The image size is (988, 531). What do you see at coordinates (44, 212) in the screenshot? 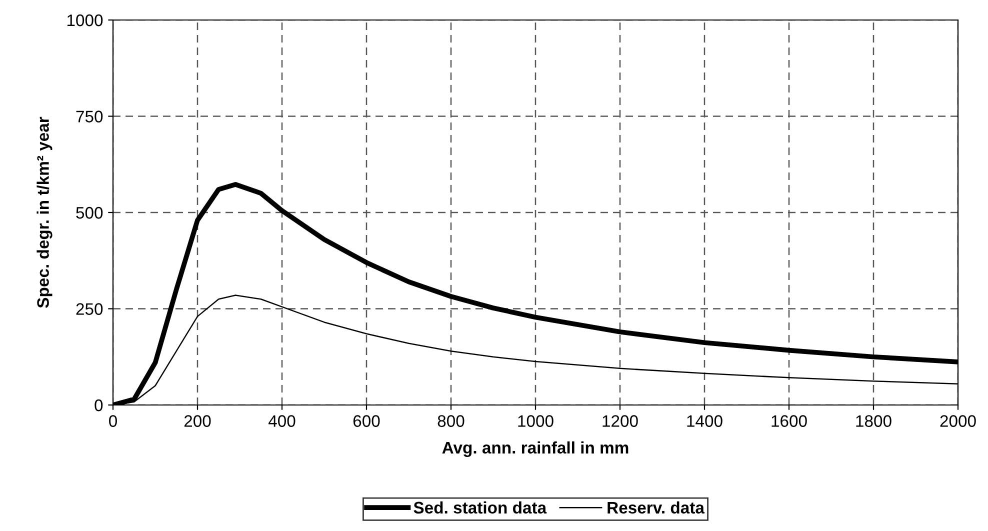
I see `y-axis-title: Spec. degr. in t/km² year` at bounding box center [44, 212].